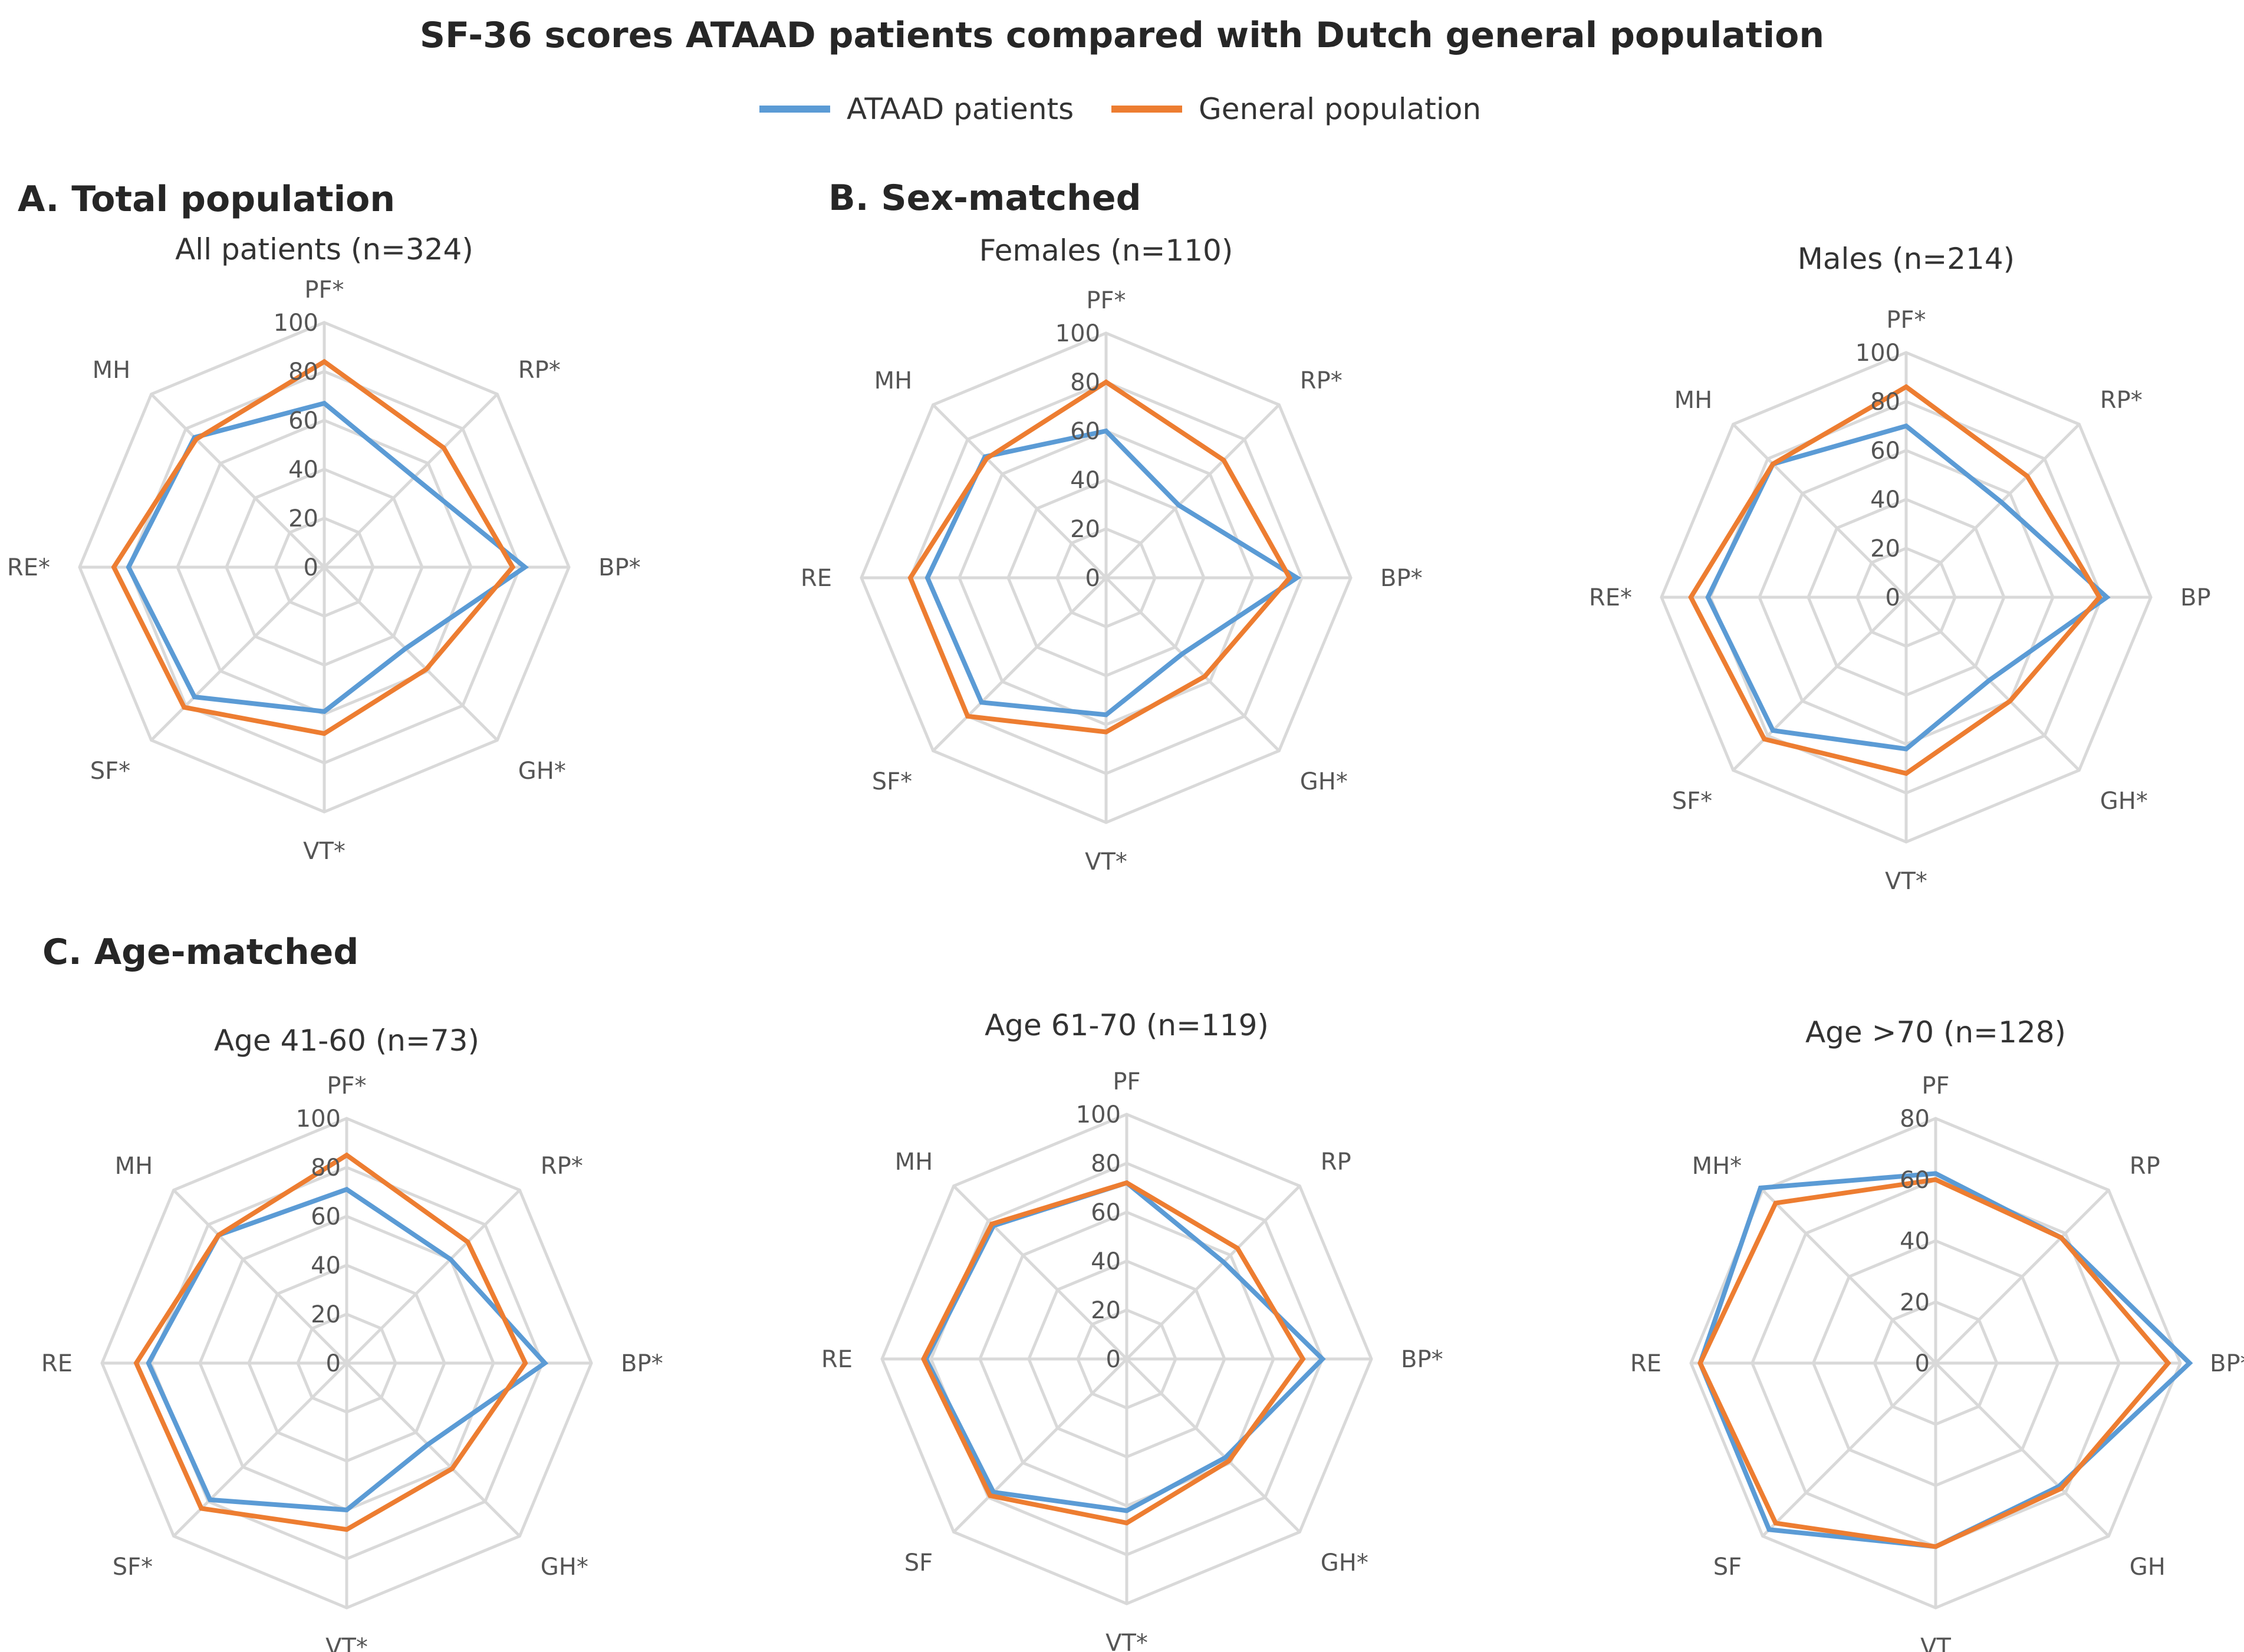  Describe the element at coordinates (984, 198) in the screenshot. I see `section-title-sex: B. Sex-matched` at that location.